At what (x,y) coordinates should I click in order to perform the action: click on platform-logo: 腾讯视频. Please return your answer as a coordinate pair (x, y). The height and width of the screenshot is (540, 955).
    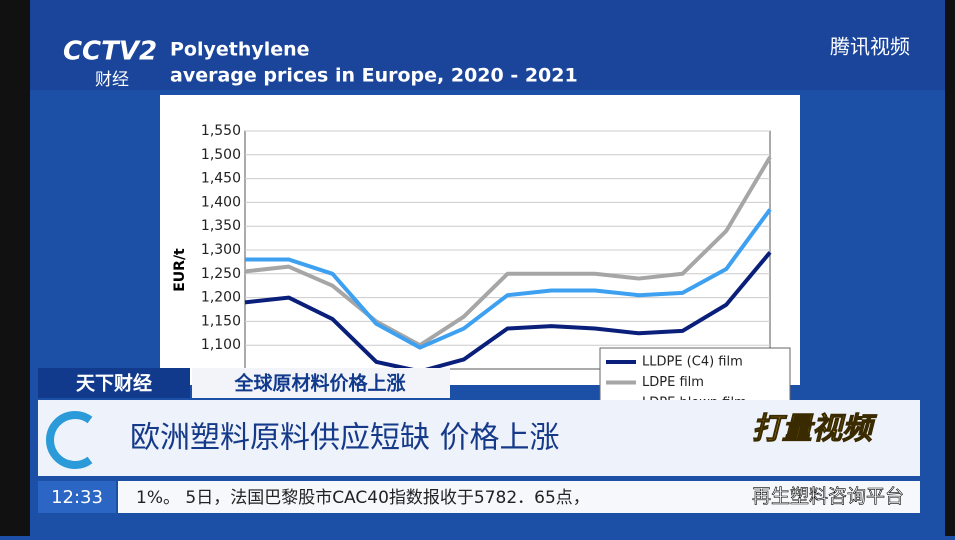
    Looking at the image, I should click on (870, 47).